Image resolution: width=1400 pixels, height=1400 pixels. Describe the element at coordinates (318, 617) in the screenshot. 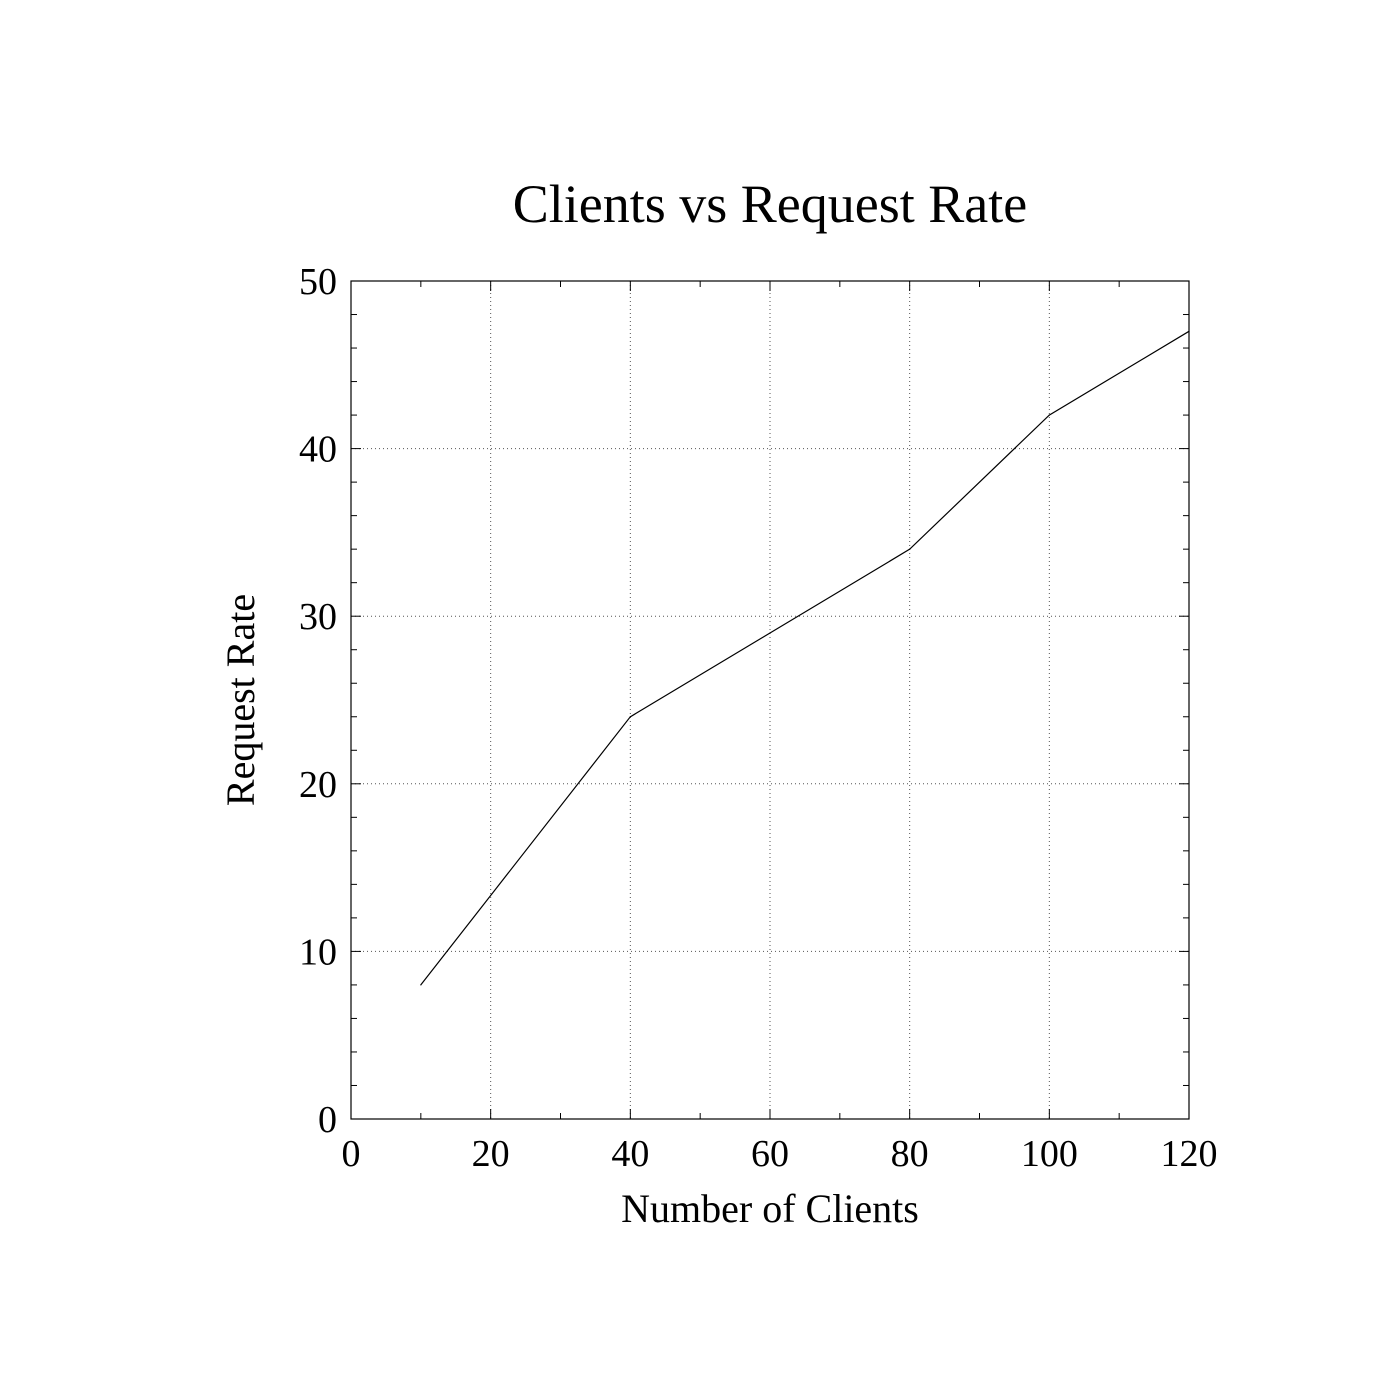

I see `y-tick-label: 30` at that location.